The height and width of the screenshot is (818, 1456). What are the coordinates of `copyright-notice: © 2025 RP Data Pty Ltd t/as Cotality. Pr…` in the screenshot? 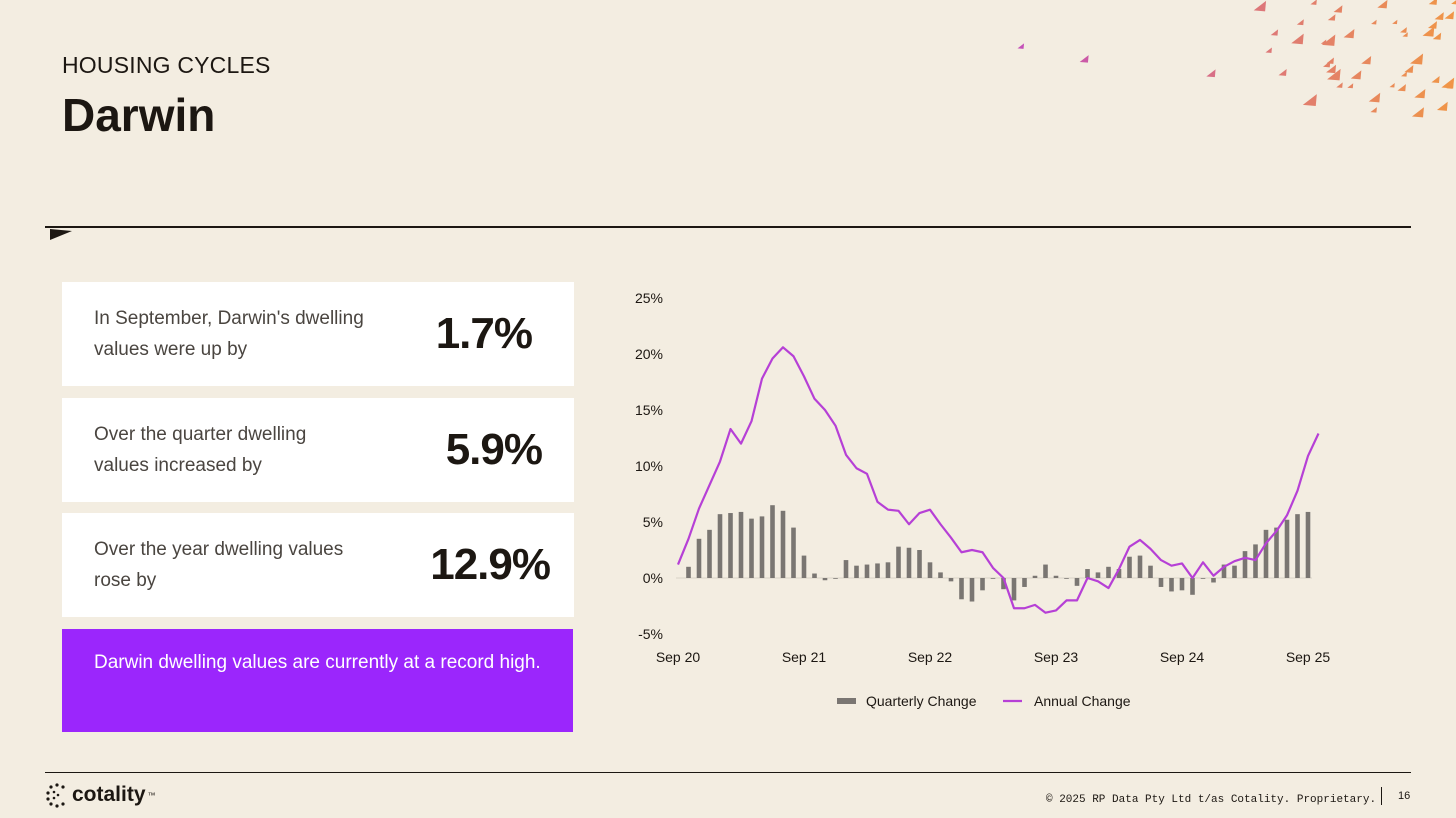 It's located at (1211, 800).